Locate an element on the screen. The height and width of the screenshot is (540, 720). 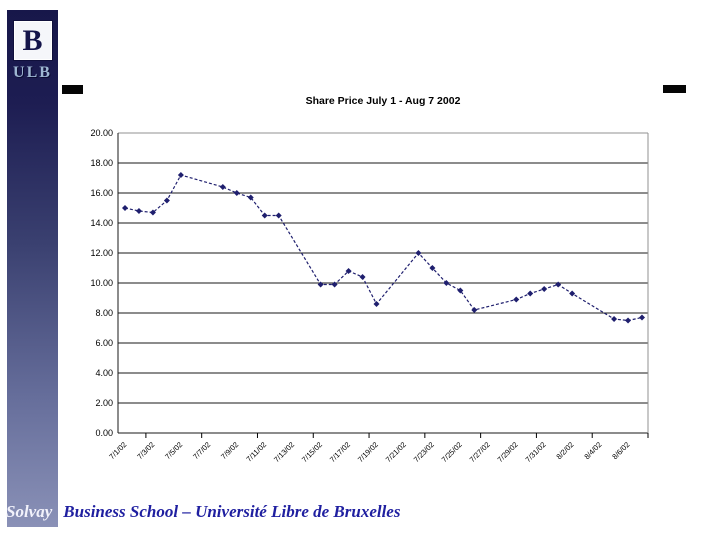
svg-text: 7/3/02 is located at coordinates (145, 450).